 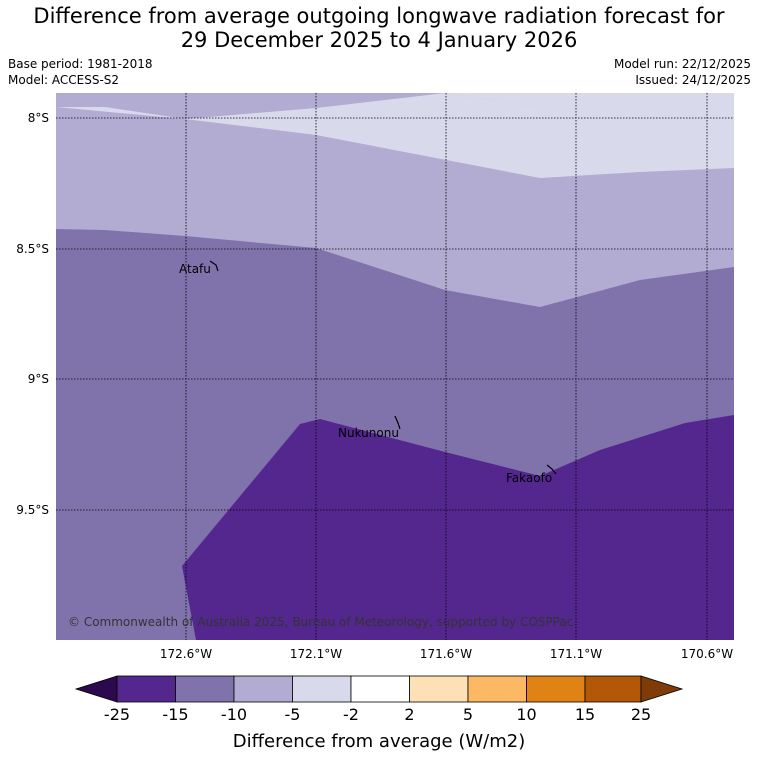 What do you see at coordinates (682, 72) in the screenshot?
I see `meta-right: Model run: 22/12/2025 Issued: 24/12/2025` at bounding box center [682, 72].